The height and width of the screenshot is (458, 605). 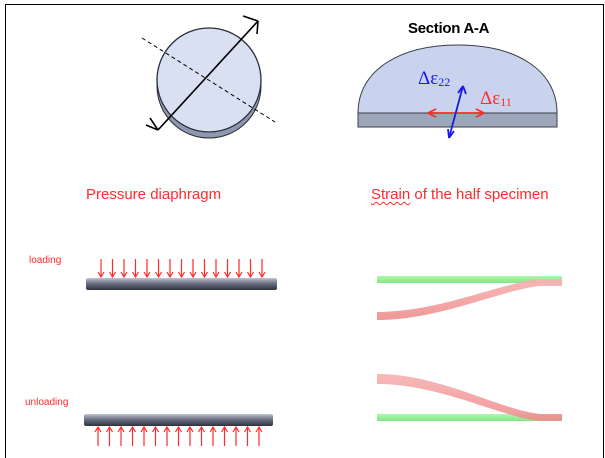 I want to click on section-title: Section A-A, so click(x=449, y=28).